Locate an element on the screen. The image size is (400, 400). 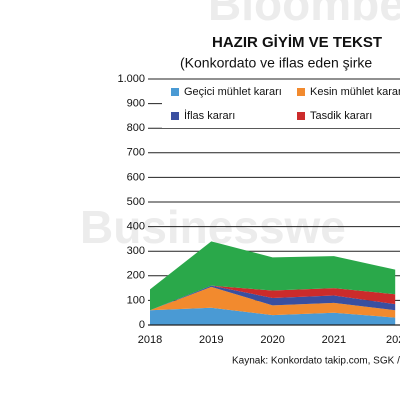
legend-label: Kesin mühlet karar is located at coordinates (355, 92).